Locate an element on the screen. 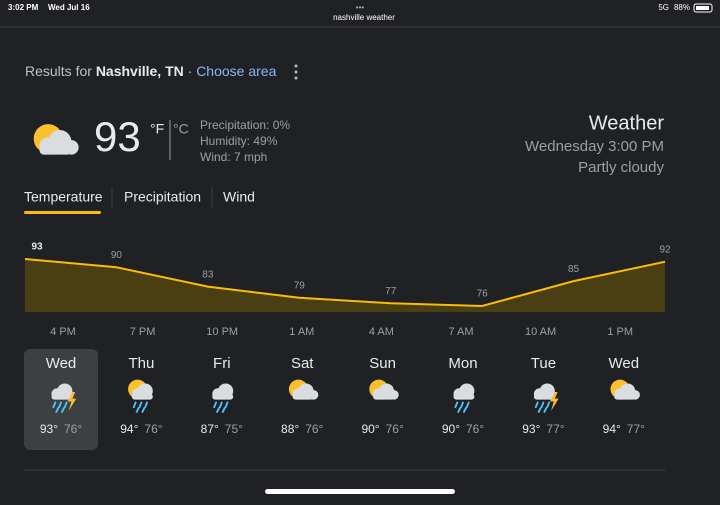 The image size is (720, 505). day-card: Thu 94° 76° is located at coordinates (141, 395).